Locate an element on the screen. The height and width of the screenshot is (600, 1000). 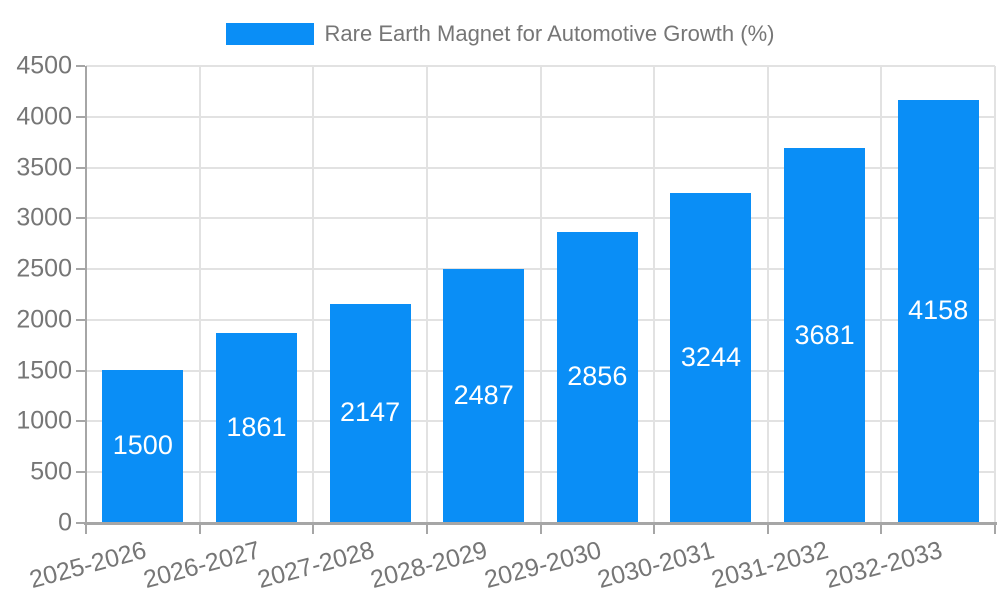
y-tick-label: 4000 is located at coordinates (44, 116).